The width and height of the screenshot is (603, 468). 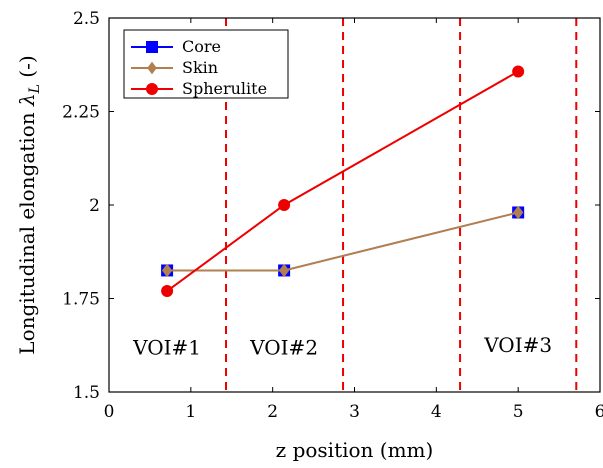 I want to click on x-tick-label: 3, so click(x=354, y=412).